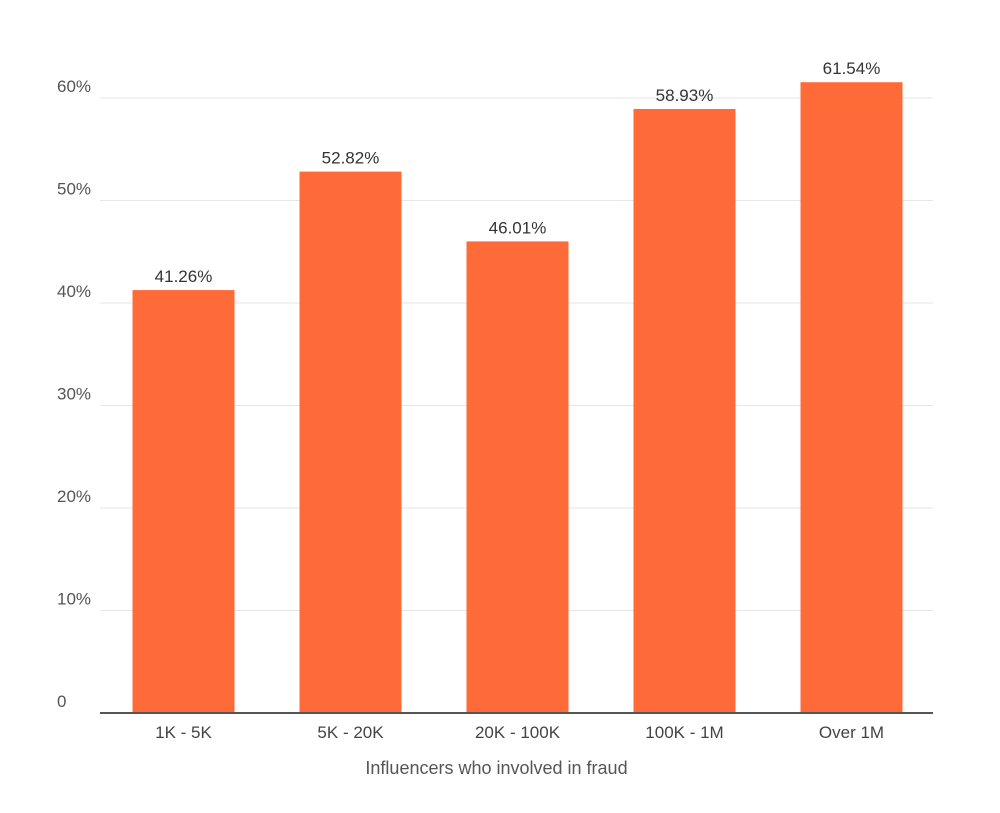  What do you see at coordinates (74, 189) in the screenshot?
I see `y-tick-label: 50%` at bounding box center [74, 189].